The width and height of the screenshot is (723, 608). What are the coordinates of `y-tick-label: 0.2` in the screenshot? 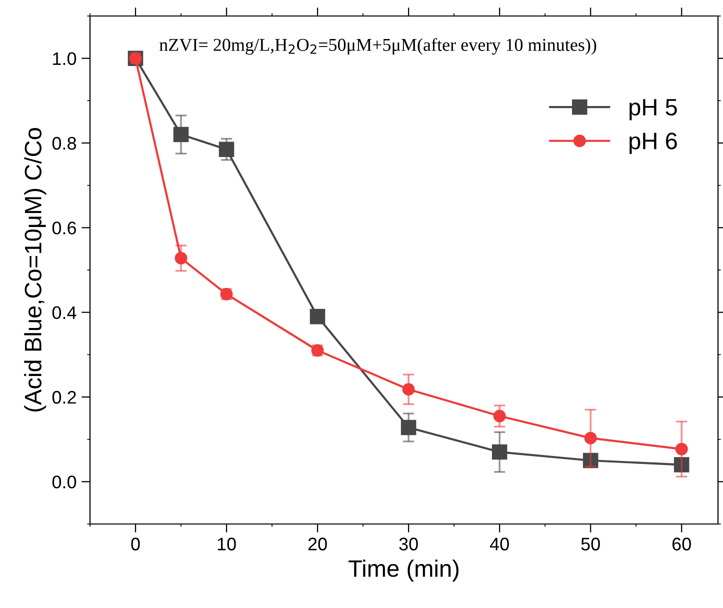 It's located at (64, 397).